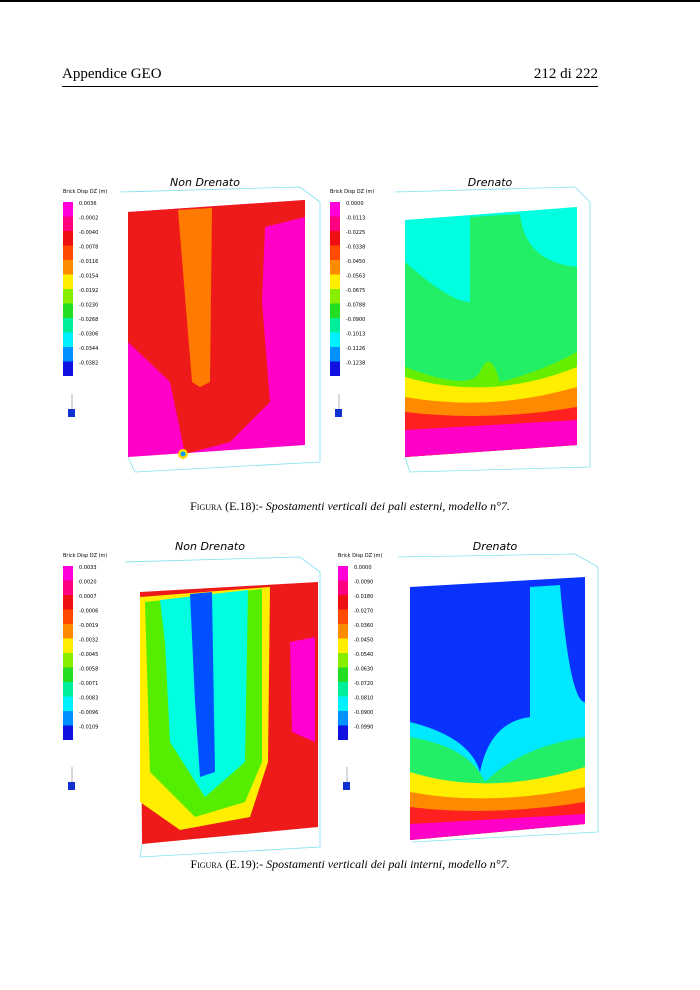  What do you see at coordinates (88, 219) in the screenshot?
I see `legend-value: -0.0002` at bounding box center [88, 219].